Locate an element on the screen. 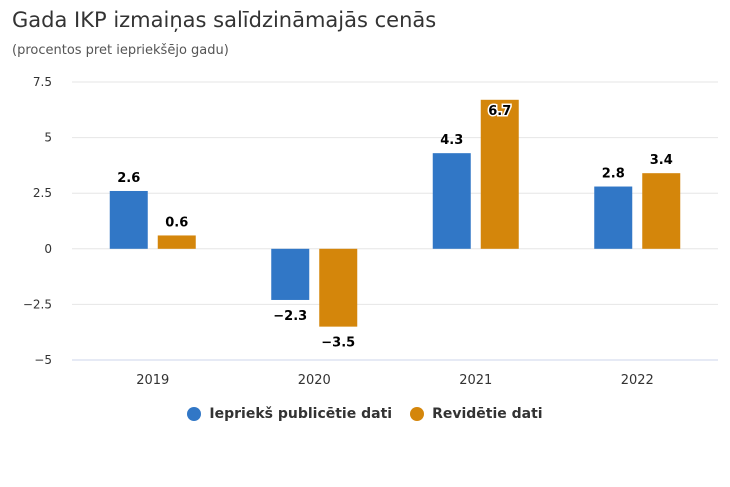 The width and height of the screenshot is (730, 487). x-tick-label: 2019 is located at coordinates (152, 380).